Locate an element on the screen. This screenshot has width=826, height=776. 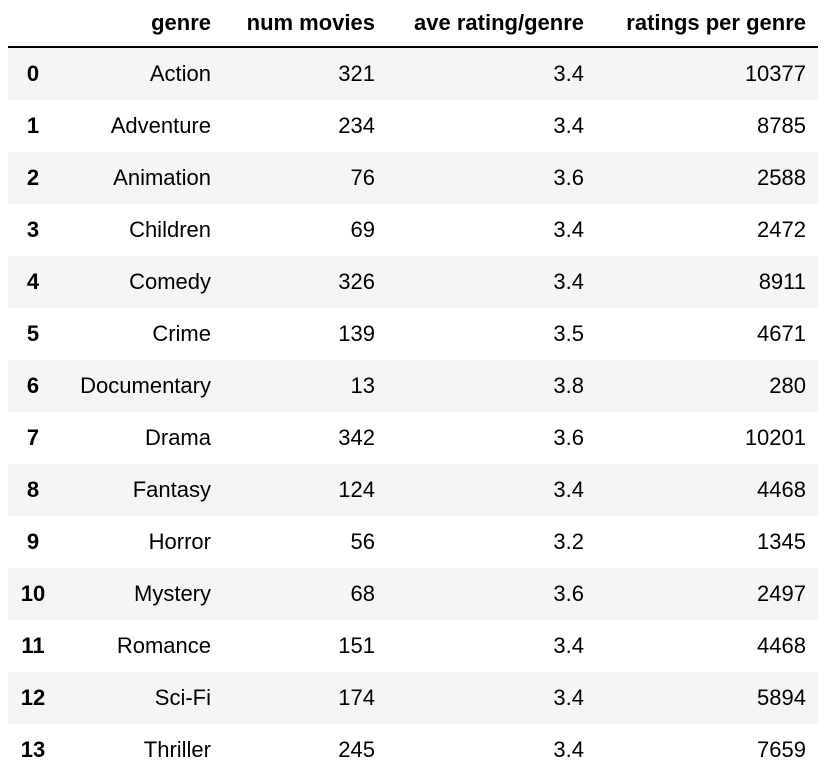
cell-num-movies: 234 is located at coordinates (356, 125).